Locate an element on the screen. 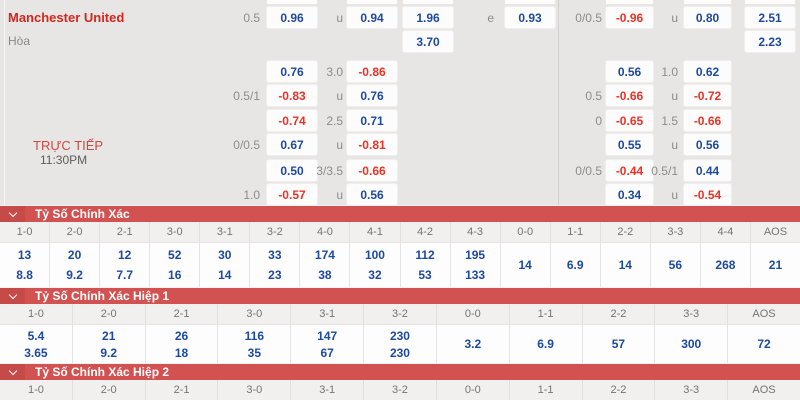  odds-value-button: -0.65 is located at coordinates (629, 120).